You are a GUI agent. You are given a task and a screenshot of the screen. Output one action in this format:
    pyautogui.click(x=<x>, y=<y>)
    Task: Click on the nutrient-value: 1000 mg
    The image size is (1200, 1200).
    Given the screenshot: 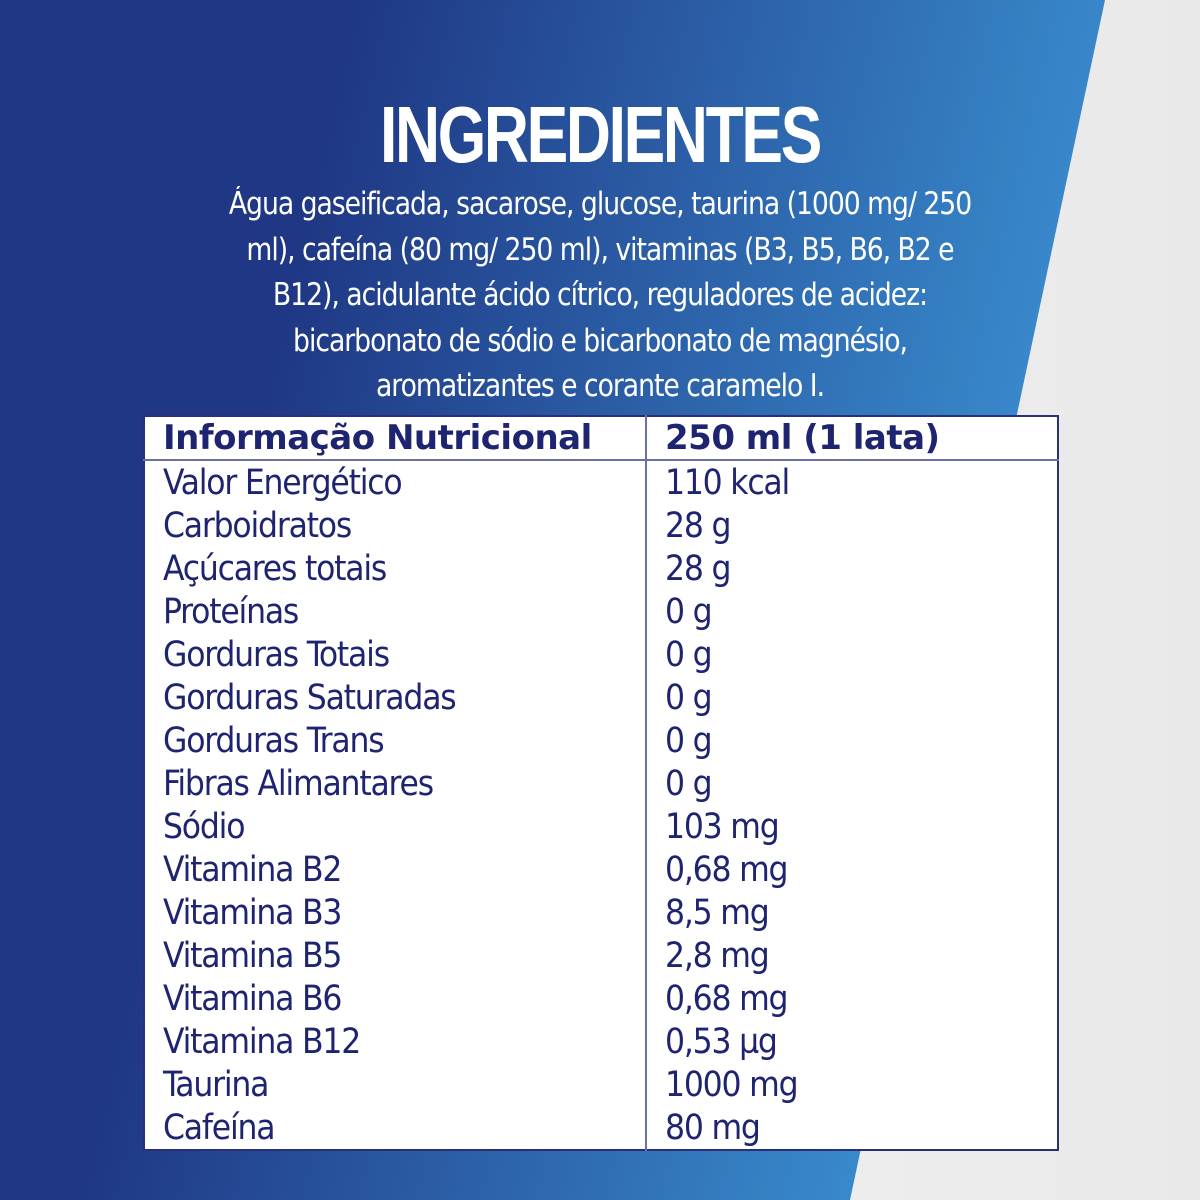 What is the action you would take?
    pyautogui.click(x=851, y=1084)
    